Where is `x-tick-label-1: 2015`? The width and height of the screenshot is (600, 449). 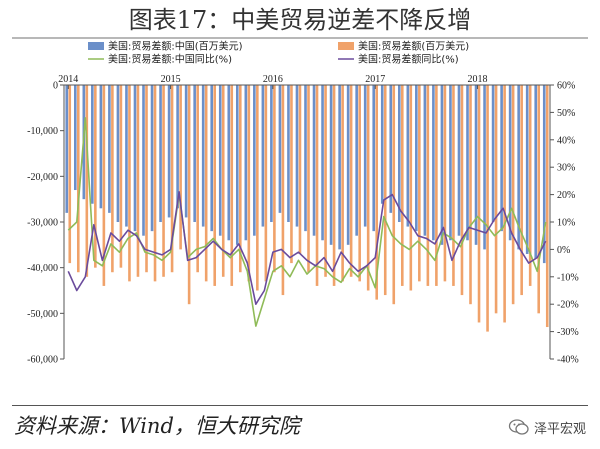
x-tick-label-1: 2015 is located at coordinates (171, 79).